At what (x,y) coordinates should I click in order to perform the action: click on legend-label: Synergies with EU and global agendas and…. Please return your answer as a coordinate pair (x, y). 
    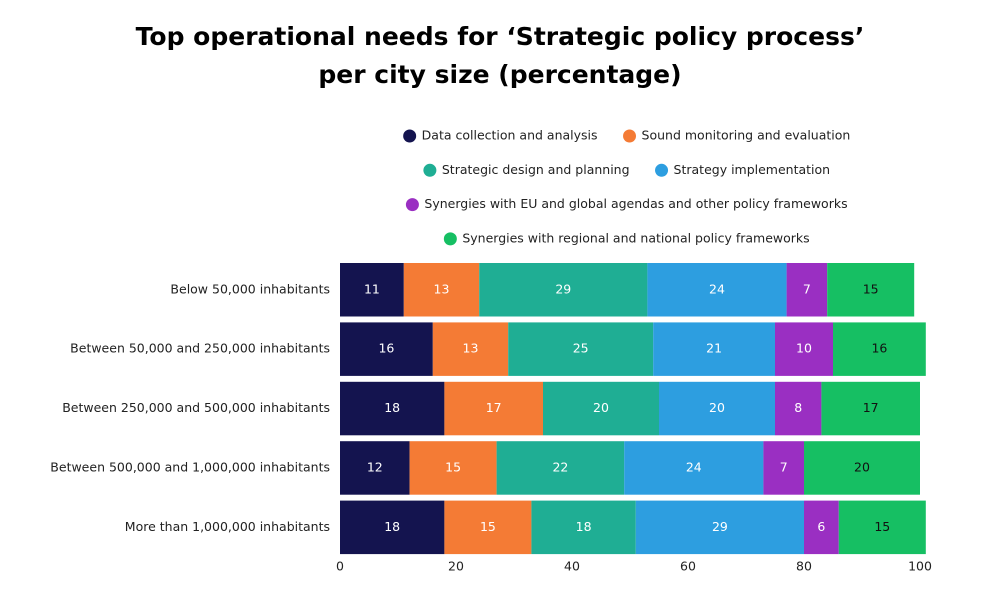
    Looking at the image, I should click on (635, 203).